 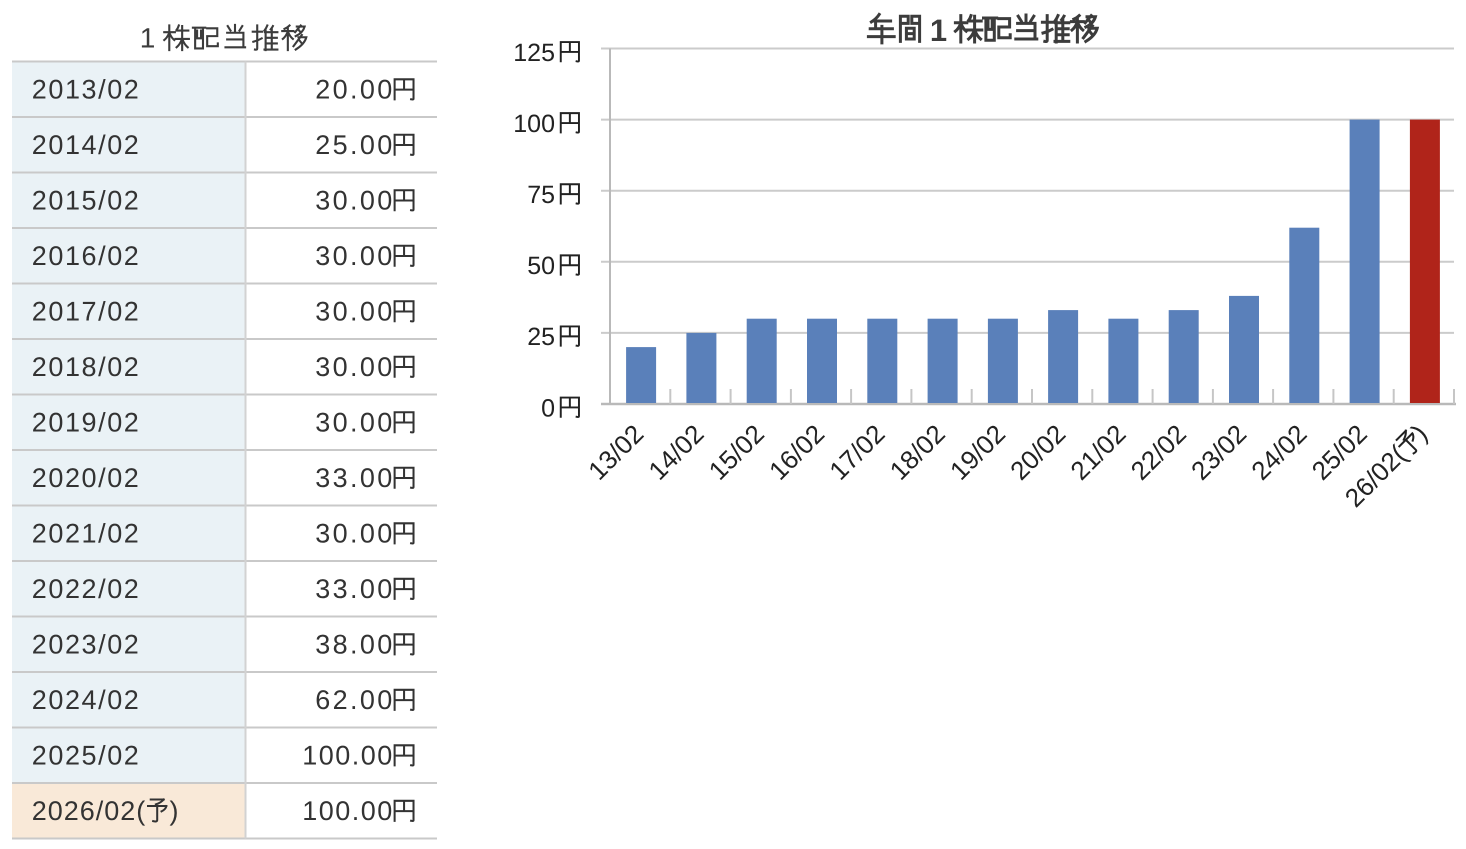 What do you see at coordinates (89, 811) in the screenshot?
I see `svg-text: 2026/02(` at bounding box center [89, 811].